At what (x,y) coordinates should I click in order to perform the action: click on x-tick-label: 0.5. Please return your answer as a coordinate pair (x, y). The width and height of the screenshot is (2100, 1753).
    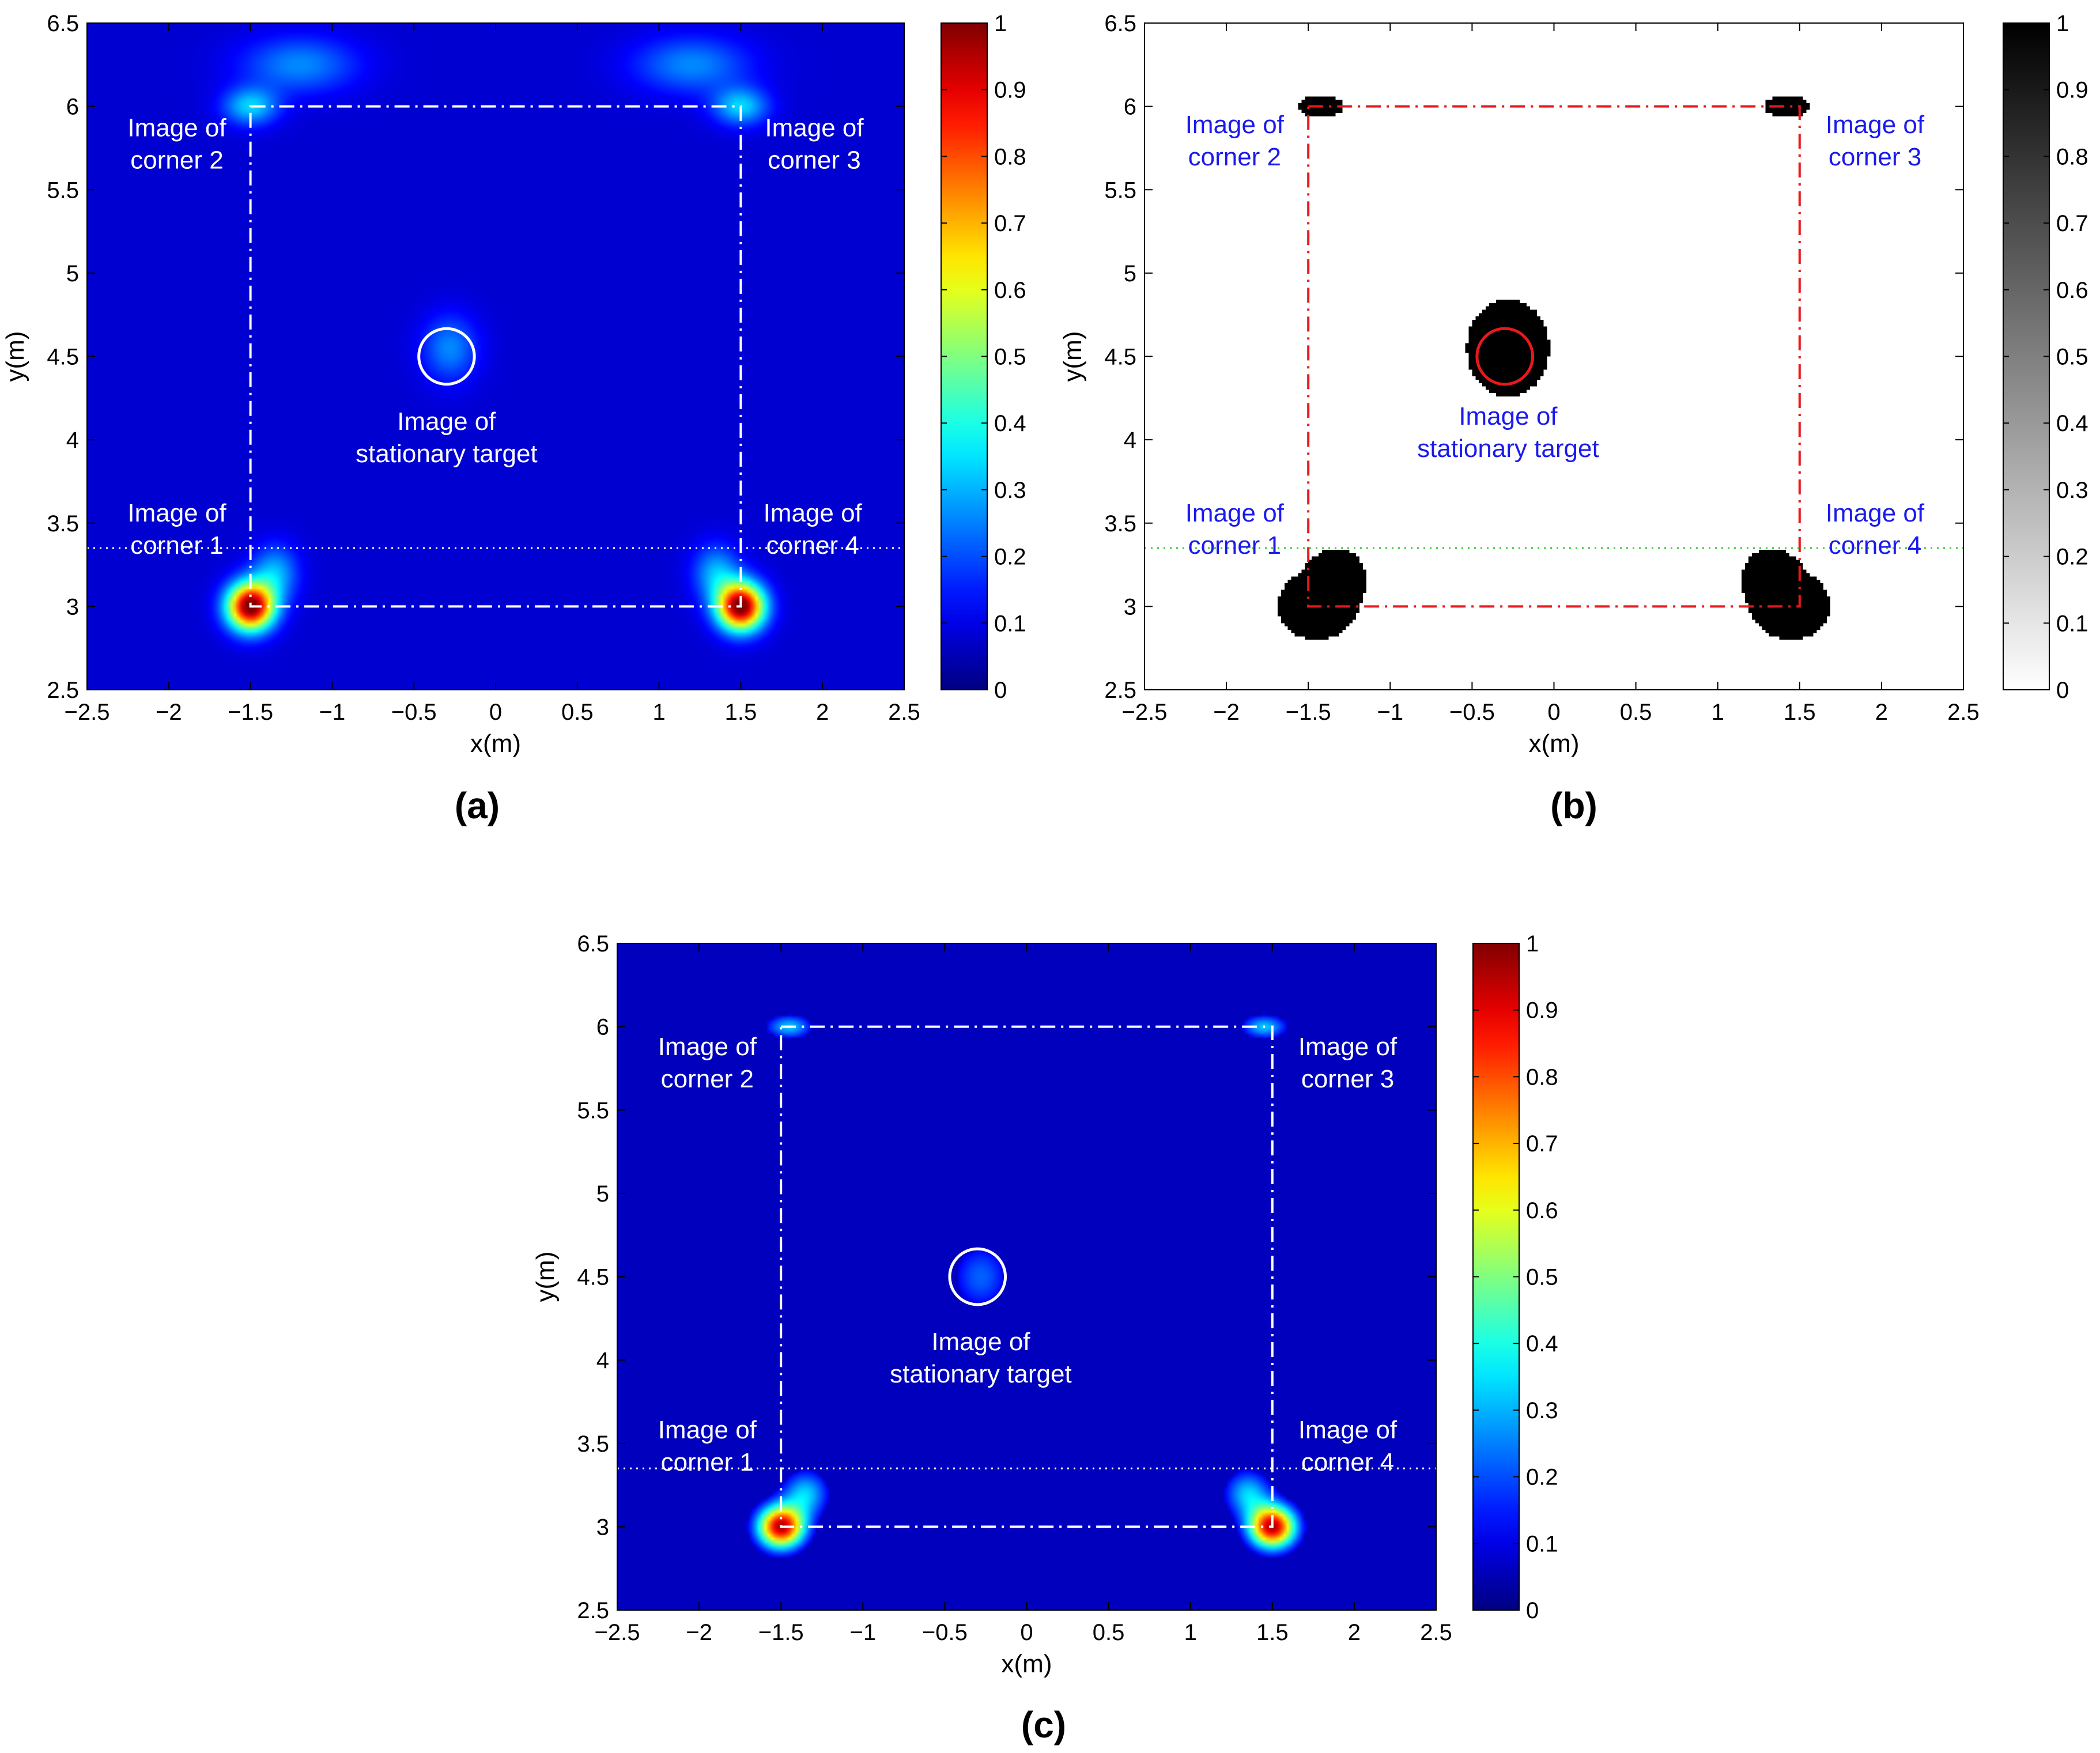
    Looking at the image, I should click on (577, 713).